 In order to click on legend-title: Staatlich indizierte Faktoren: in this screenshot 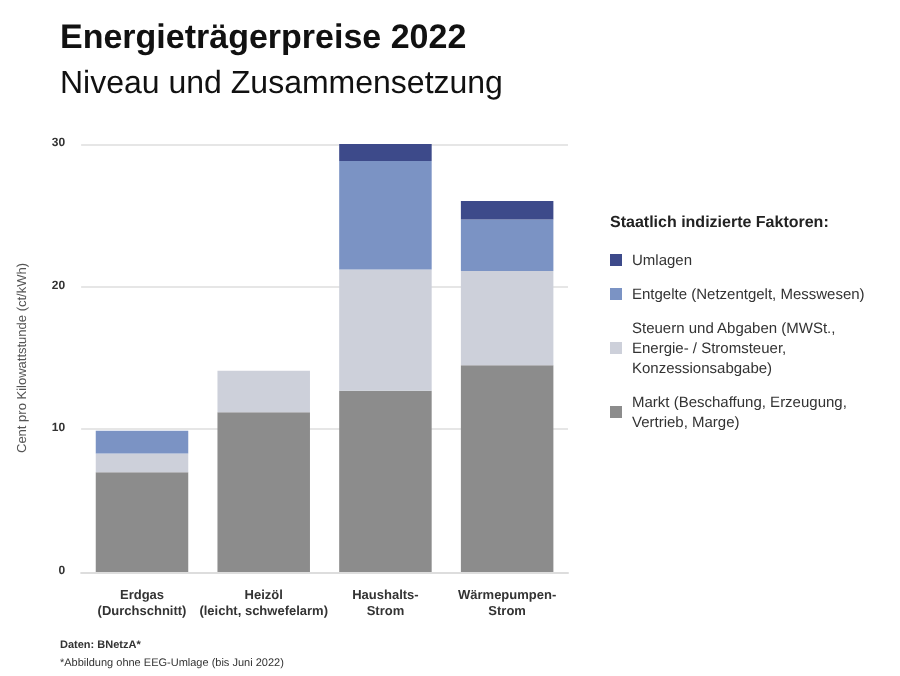, I will do `click(719, 222)`.